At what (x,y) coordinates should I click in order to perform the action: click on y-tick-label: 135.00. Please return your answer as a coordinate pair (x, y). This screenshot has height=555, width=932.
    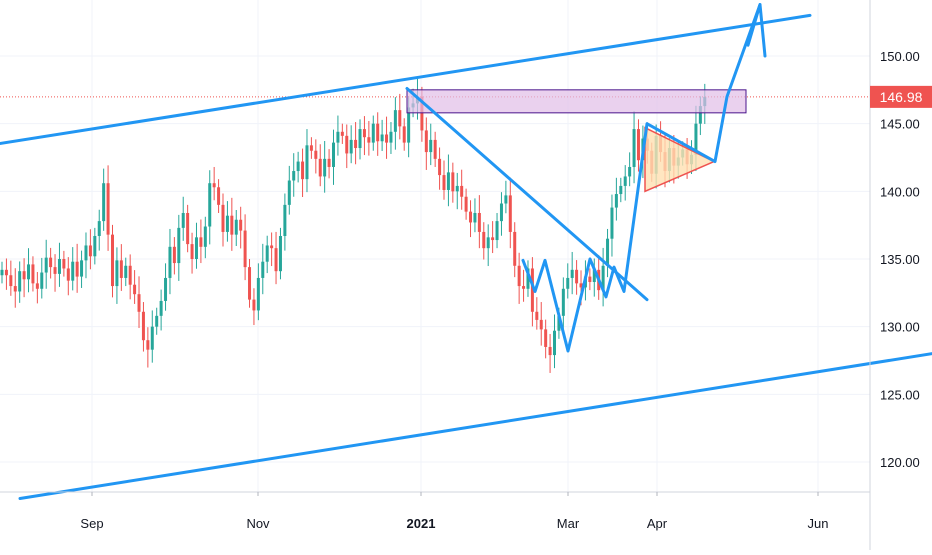
    Looking at the image, I should click on (900, 259).